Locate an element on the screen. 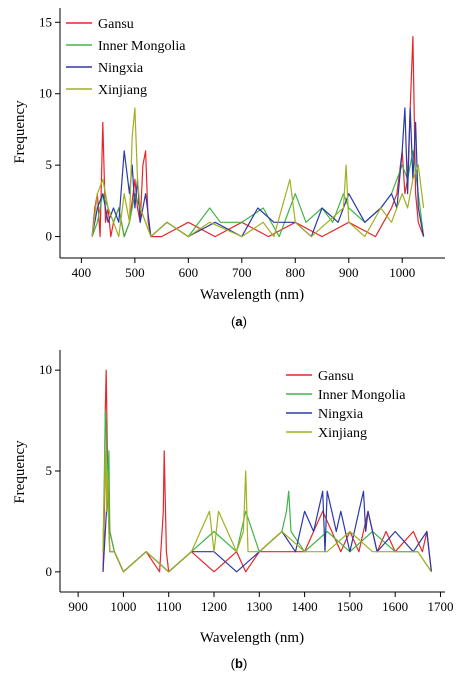  x-tick-label: 1300 is located at coordinates (259, 606).